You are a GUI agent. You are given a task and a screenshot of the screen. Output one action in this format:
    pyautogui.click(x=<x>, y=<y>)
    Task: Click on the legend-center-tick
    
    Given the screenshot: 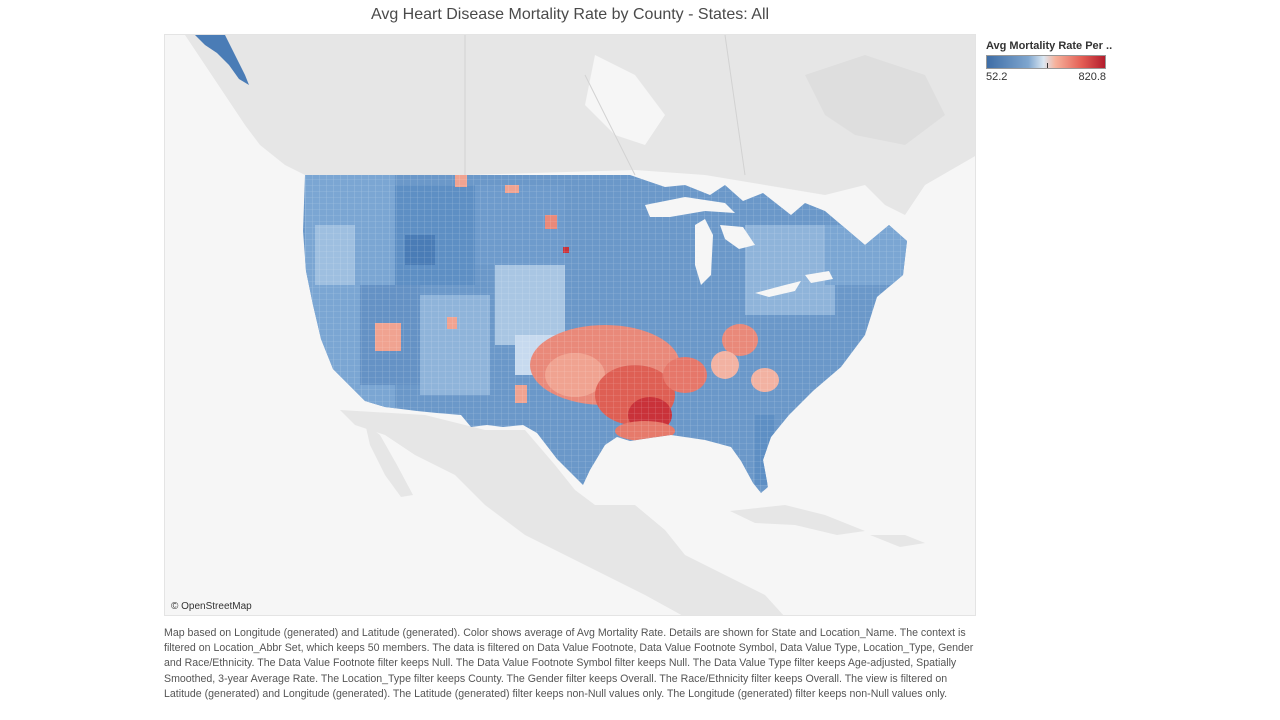 What is the action you would take?
    pyautogui.click(x=1047, y=65)
    